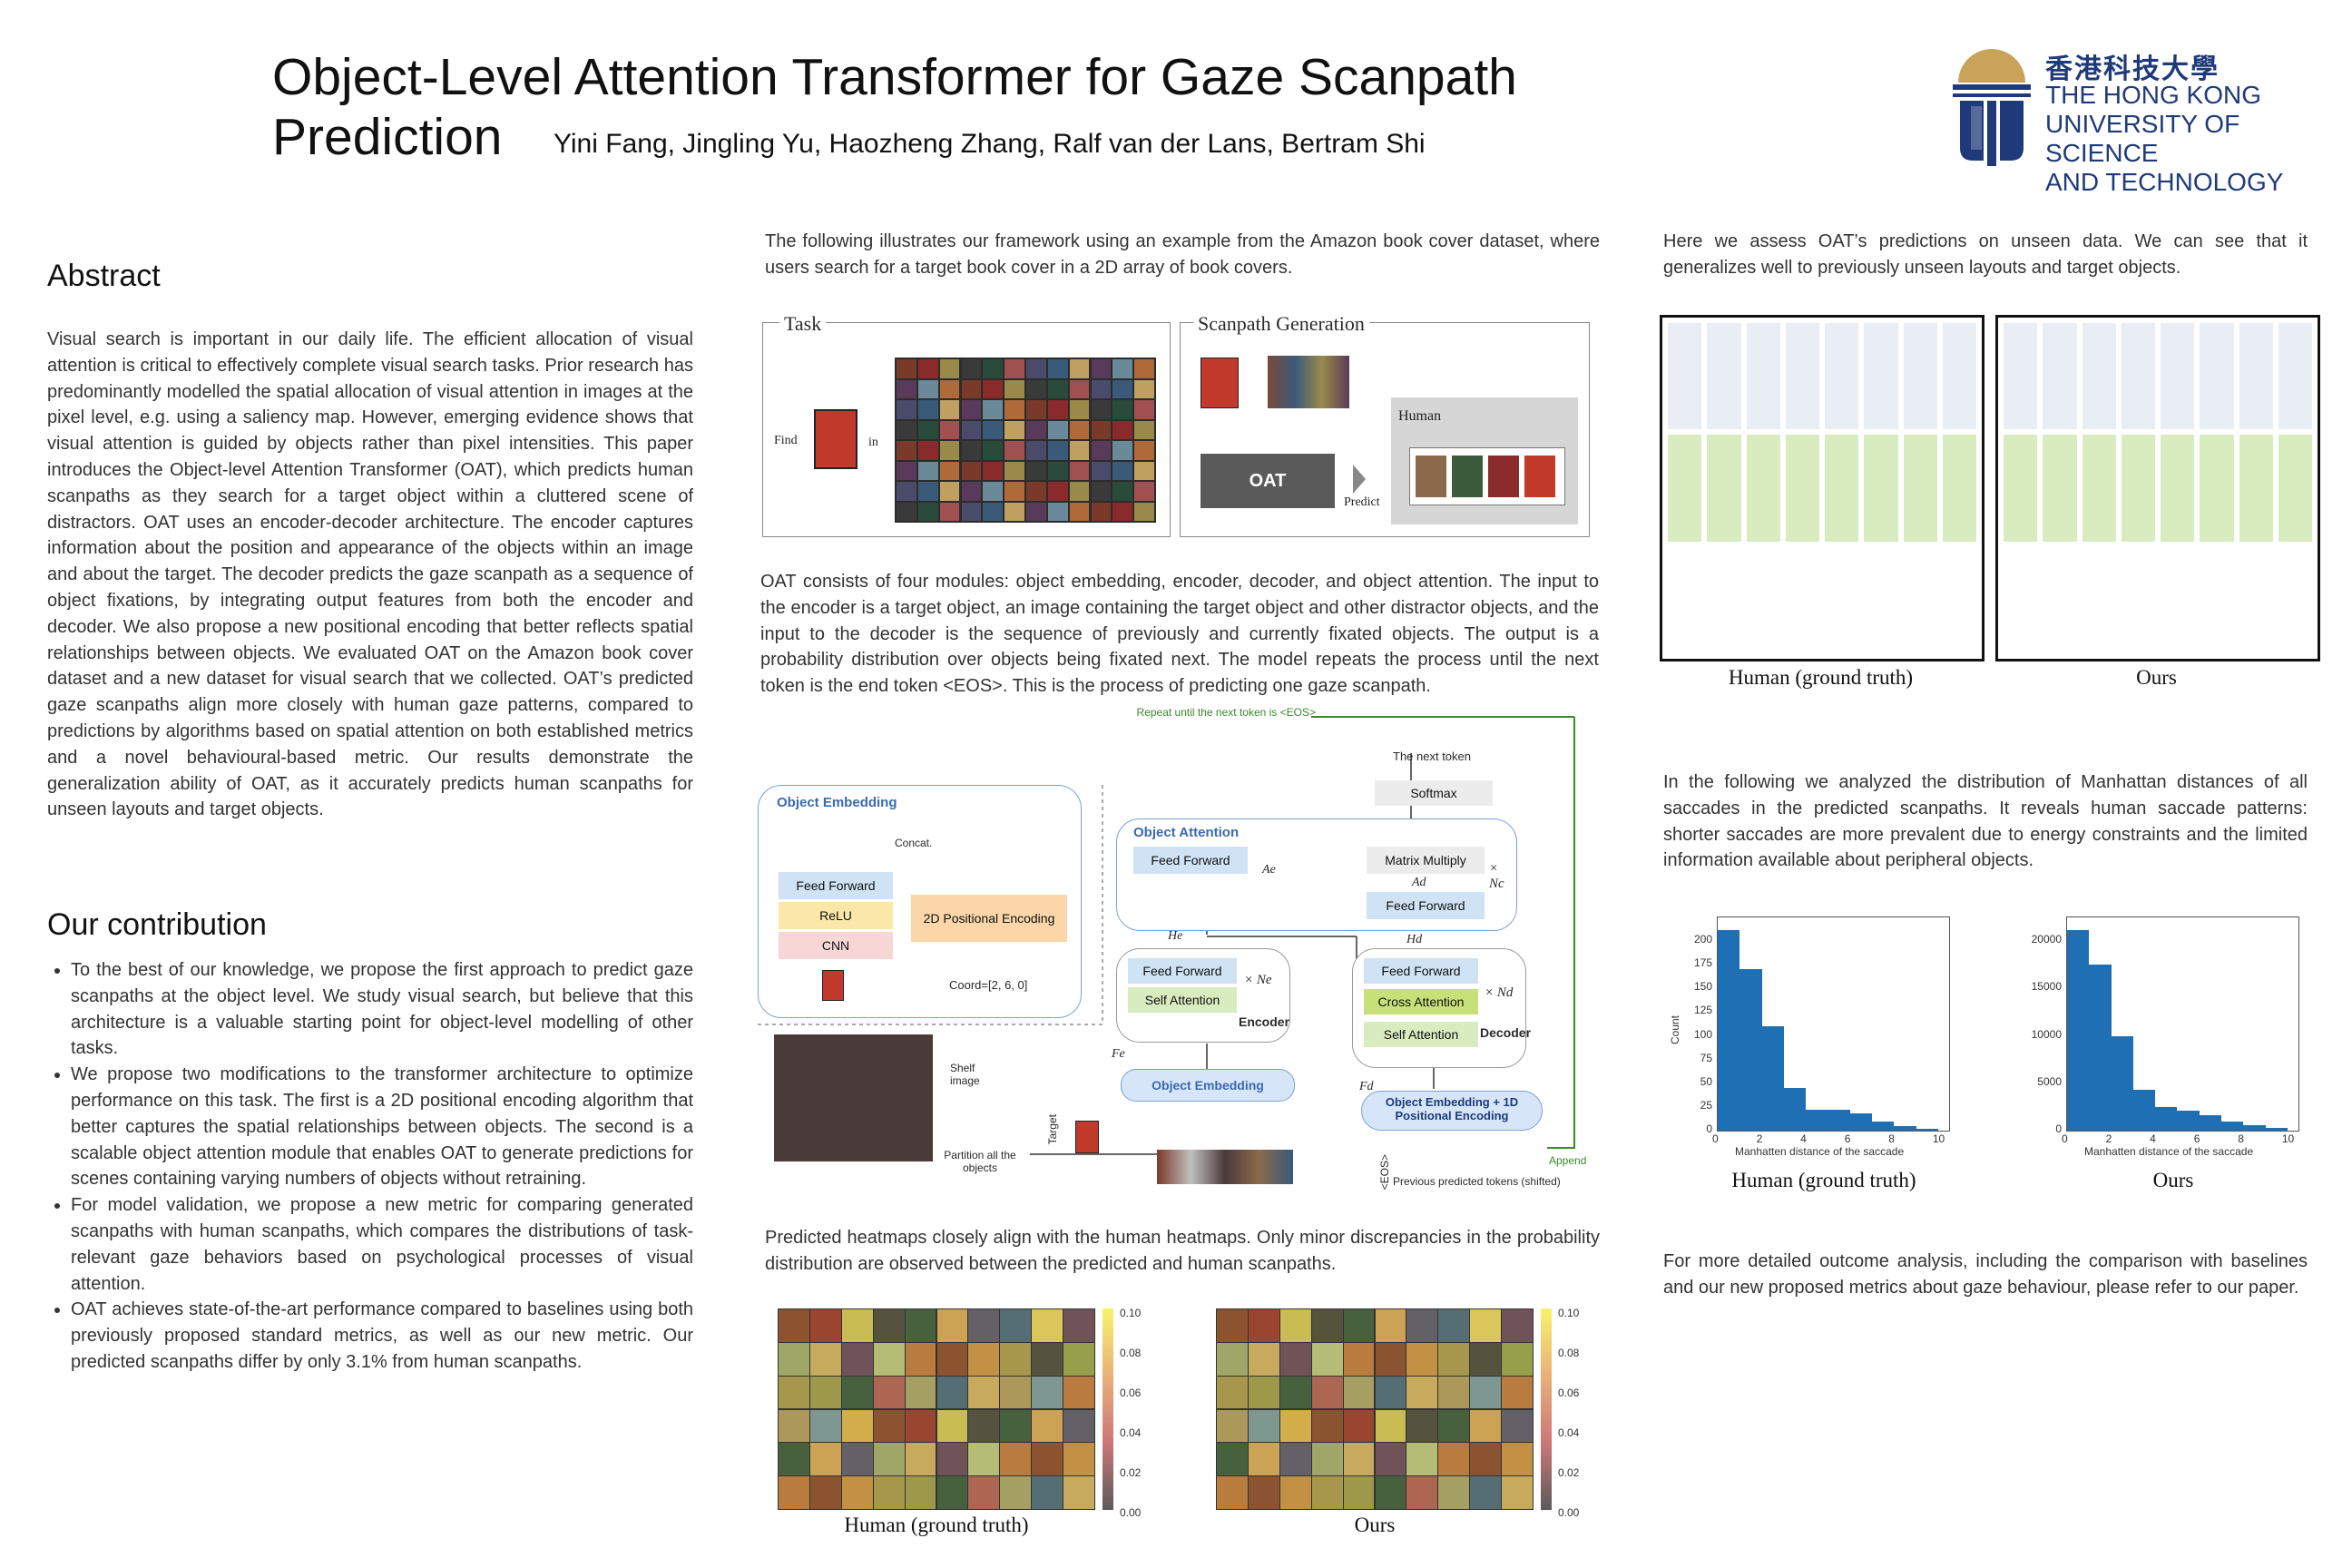 The image size is (2352, 1568). I want to click on colorbar-tick-label: 0.04, so click(1131, 1432).